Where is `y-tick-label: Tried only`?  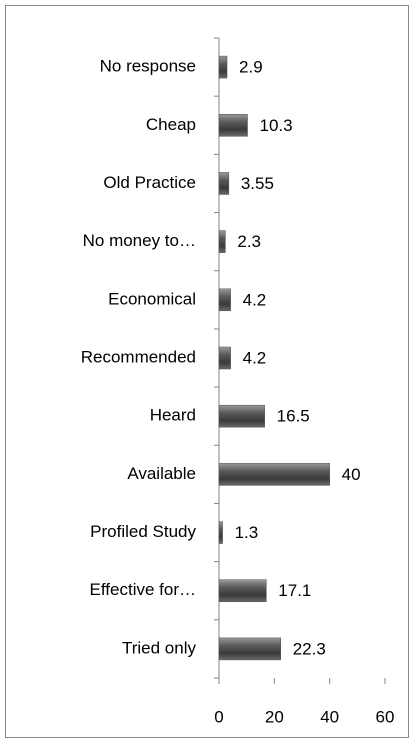
y-tick-label: Tried only is located at coordinates (159, 647).